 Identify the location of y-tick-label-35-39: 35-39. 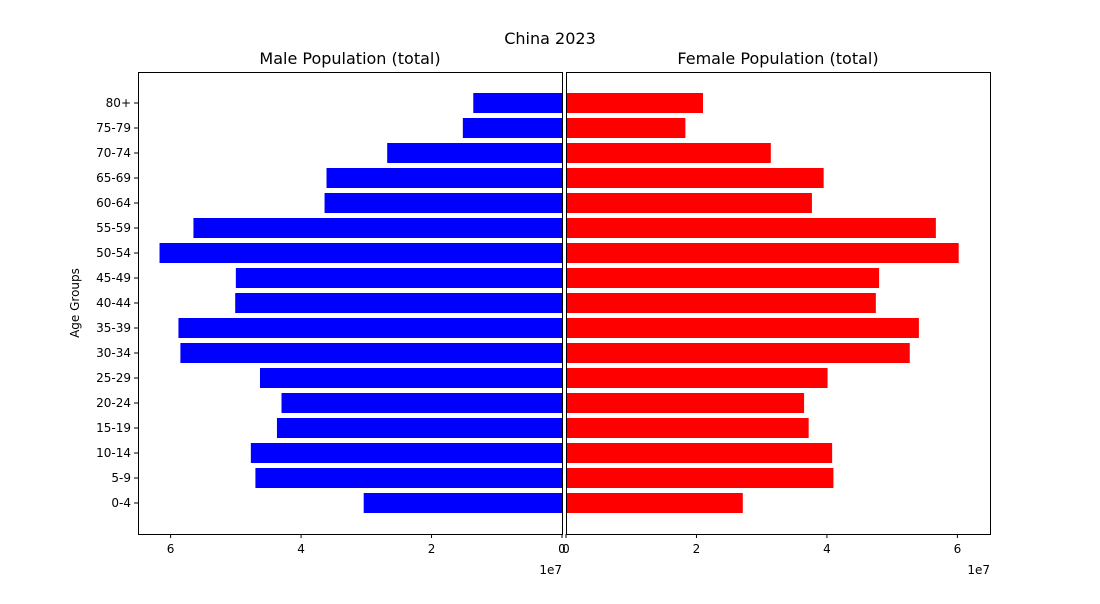
(113, 328).